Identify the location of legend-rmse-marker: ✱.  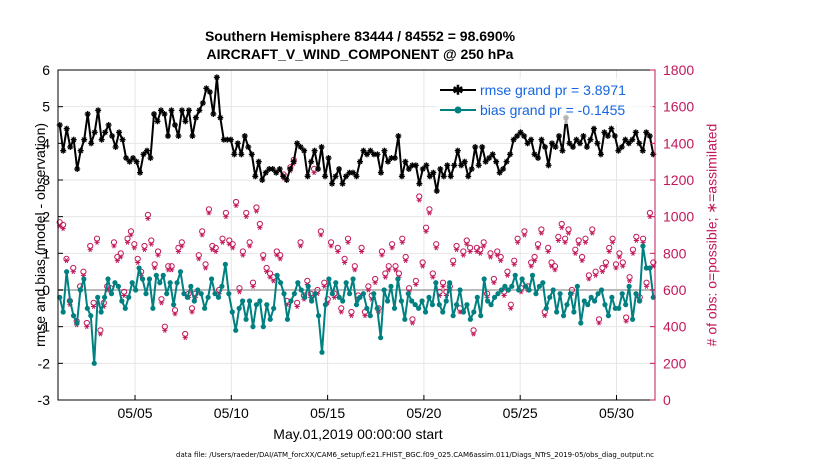
(458, 90).